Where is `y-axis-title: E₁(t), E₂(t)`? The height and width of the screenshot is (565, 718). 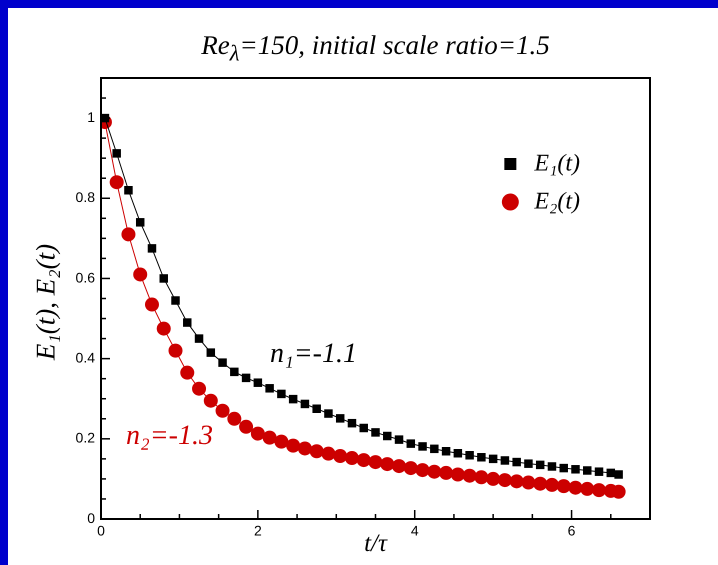
y-axis-title: E₁(t), E₂(t) is located at coordinates (46, 302).